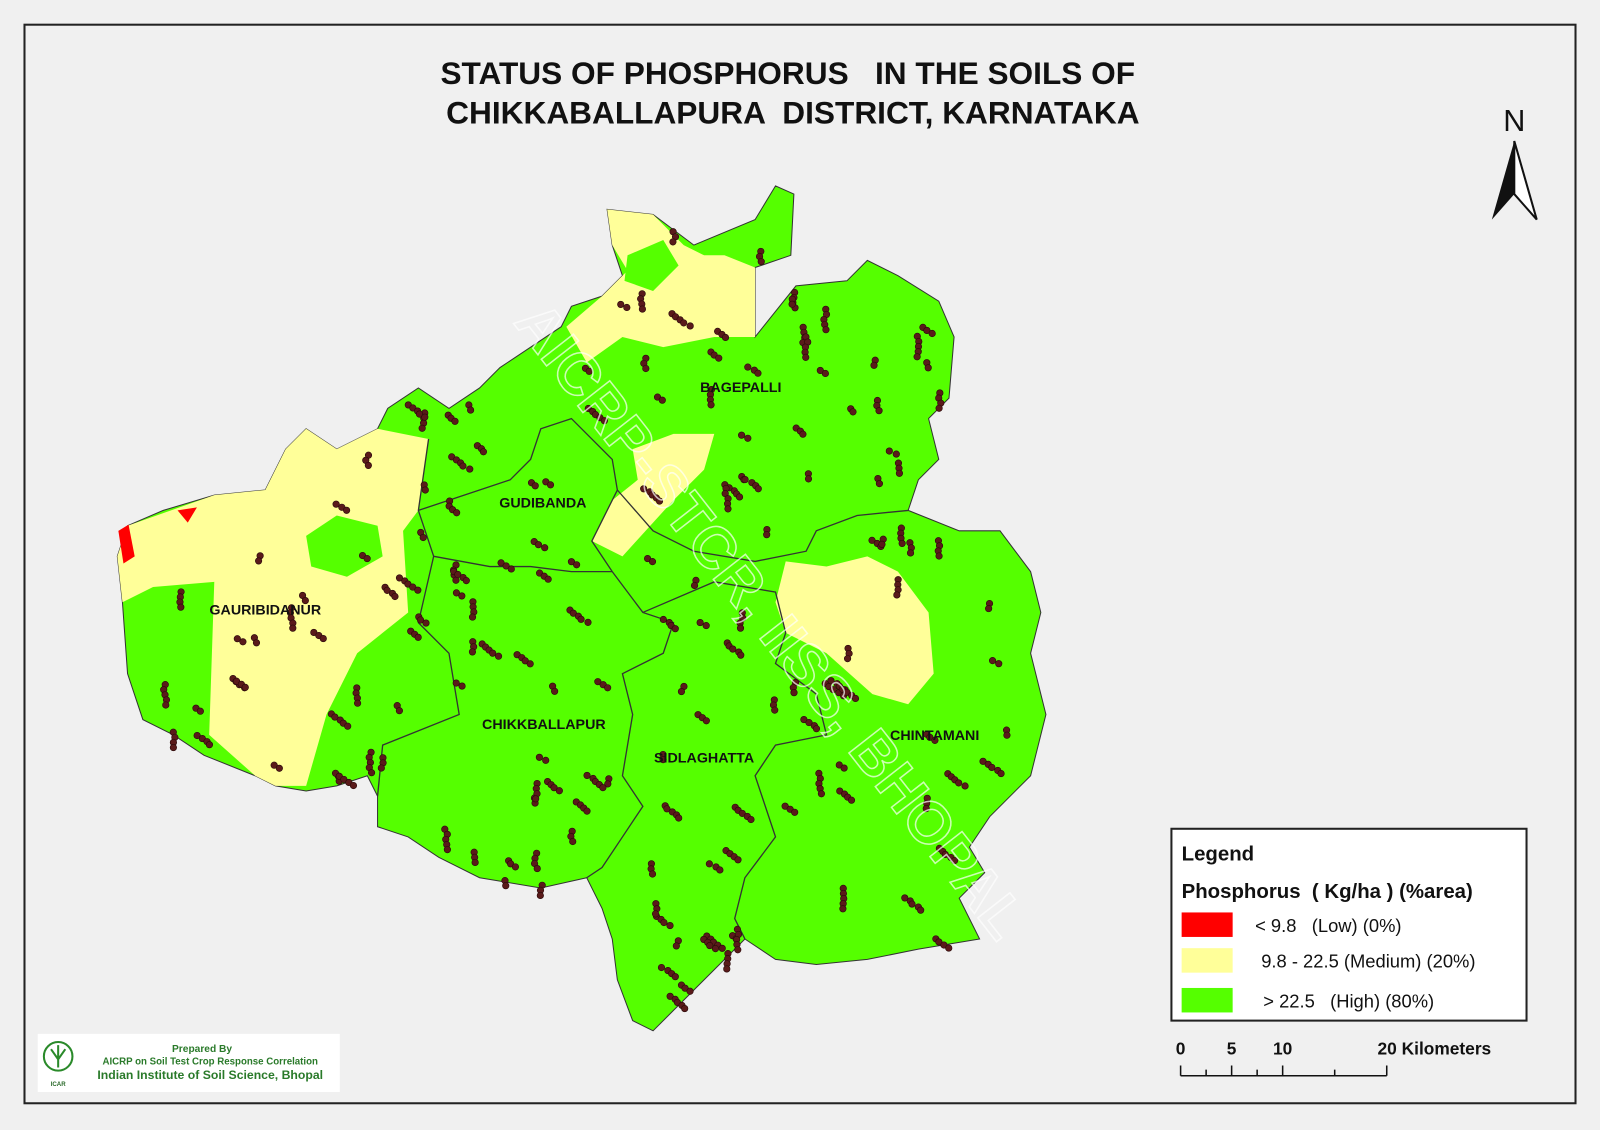 This screenshot has height=1130, width=1600. I want to click on legend-label: 9.8 - 22.5 (Medium) (20%), so click(1368, 961).